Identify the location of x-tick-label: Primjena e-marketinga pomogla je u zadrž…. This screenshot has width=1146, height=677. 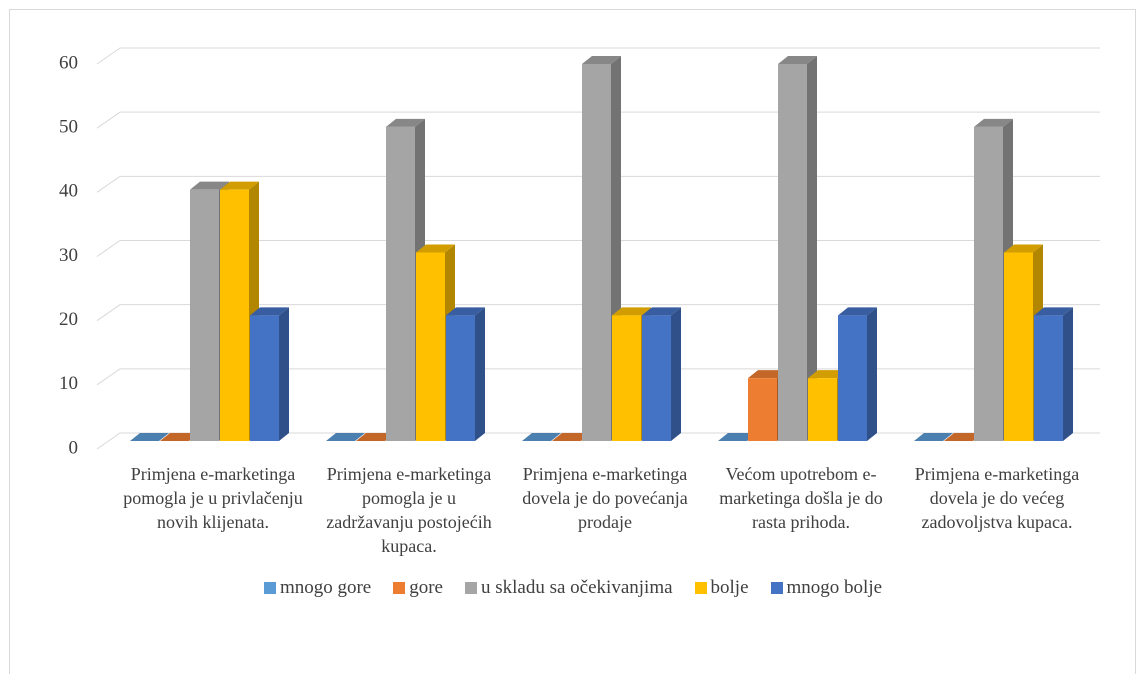
(409, 510).